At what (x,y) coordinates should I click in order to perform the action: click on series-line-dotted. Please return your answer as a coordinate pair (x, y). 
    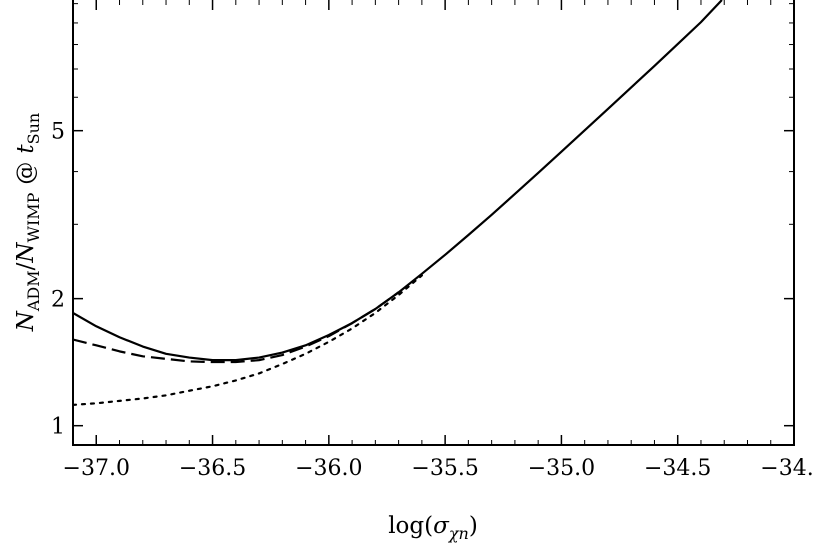
    Looking at the image, I should click on (248, 340).